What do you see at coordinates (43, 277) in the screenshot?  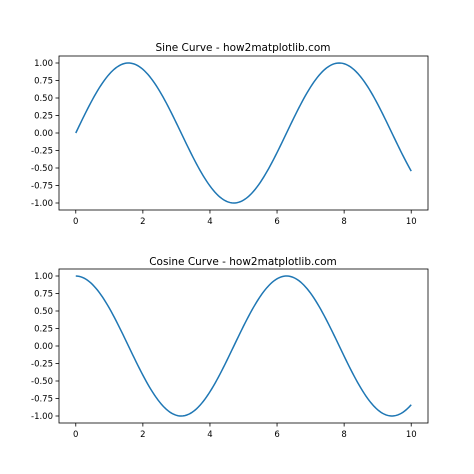 I see `cosine-y-tick-label-0: 1.00` at bounding box center [43, 277].